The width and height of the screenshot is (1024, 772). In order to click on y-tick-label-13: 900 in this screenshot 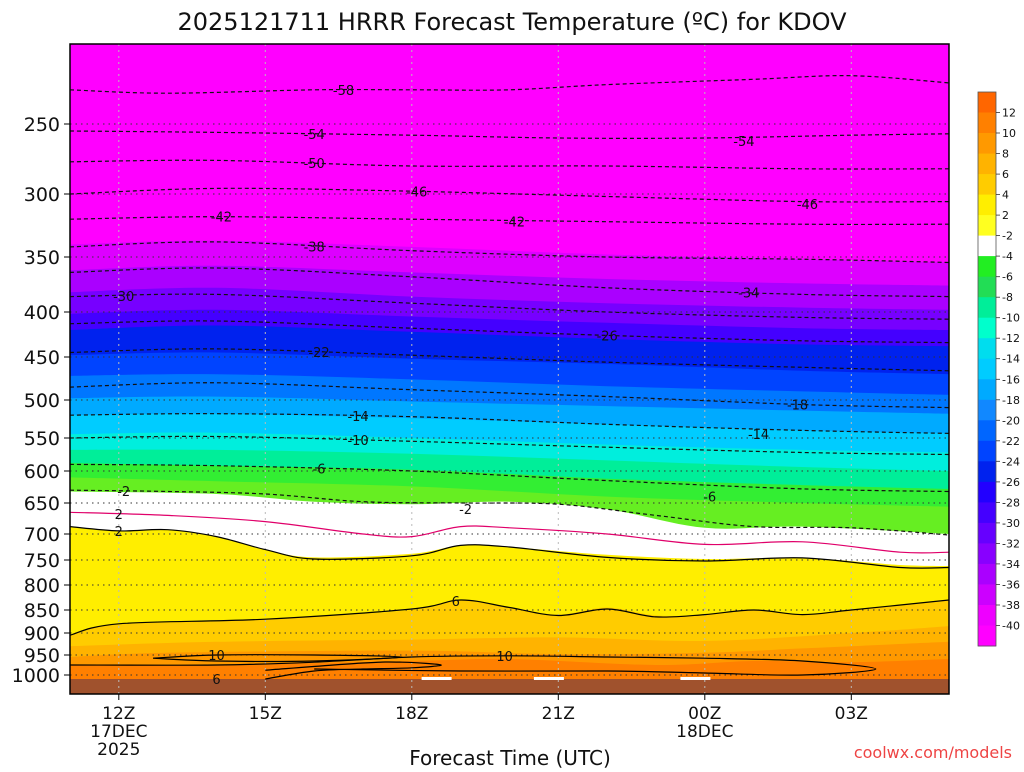, I will do `click(42, 634)`.